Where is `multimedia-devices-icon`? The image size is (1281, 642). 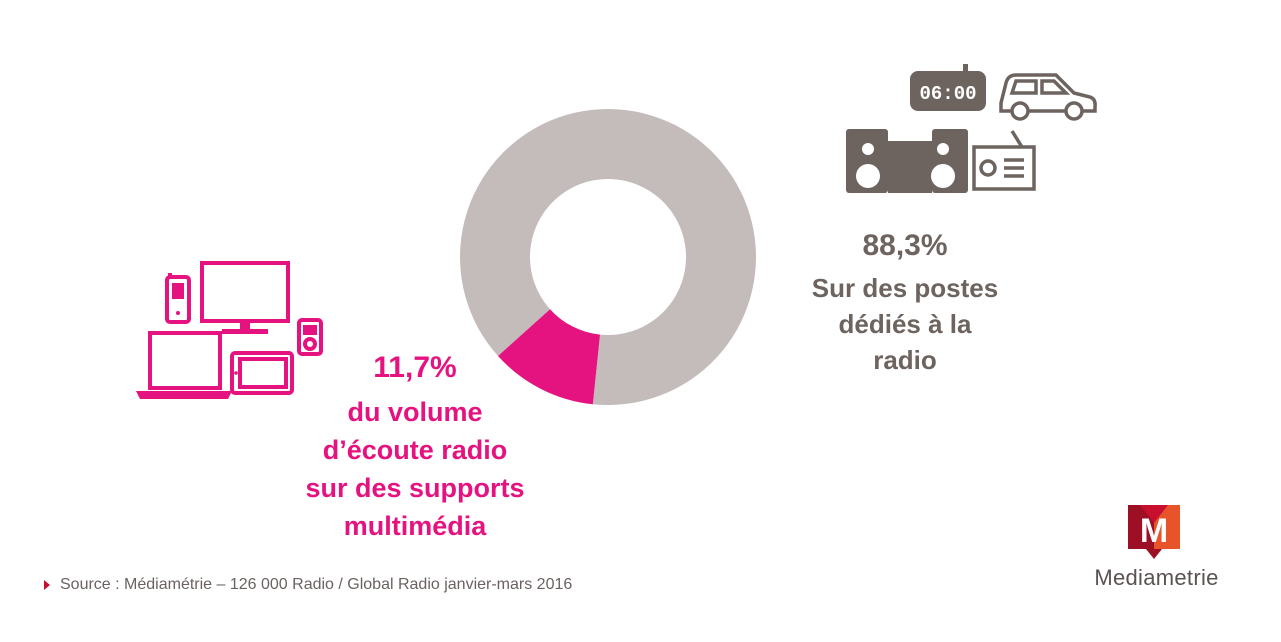
multimedia-devices-icon is located at coordinates (229, 330).